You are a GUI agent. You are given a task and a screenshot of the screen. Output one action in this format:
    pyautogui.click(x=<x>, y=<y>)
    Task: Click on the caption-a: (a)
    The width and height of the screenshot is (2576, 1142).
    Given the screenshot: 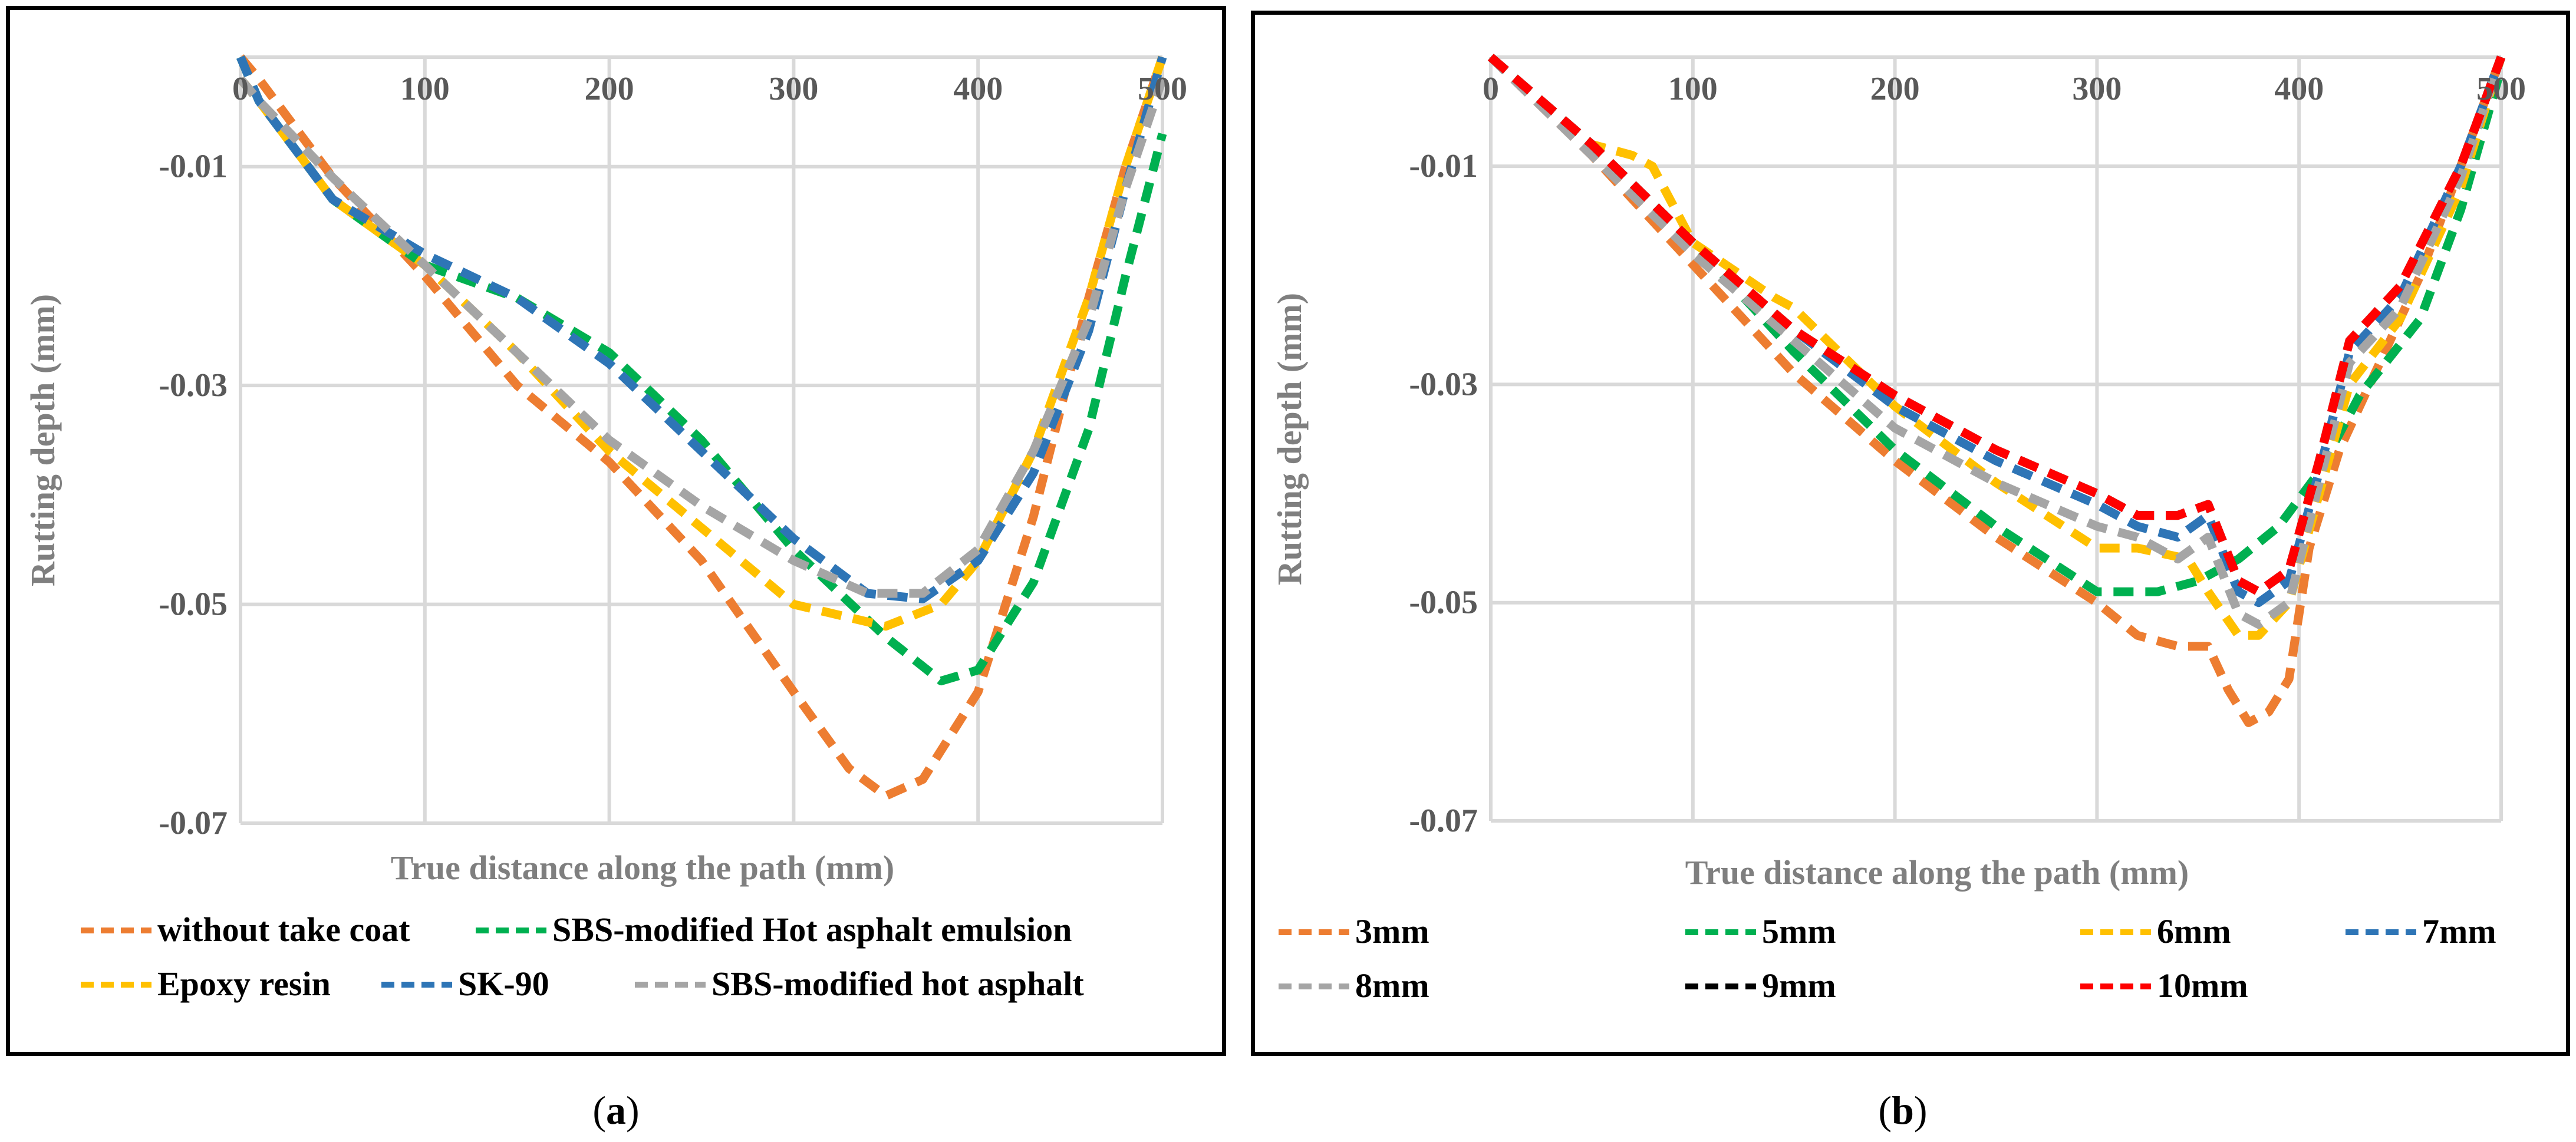 What is the action you would take?
    pyautogui.click(x=616, y=1110)
    